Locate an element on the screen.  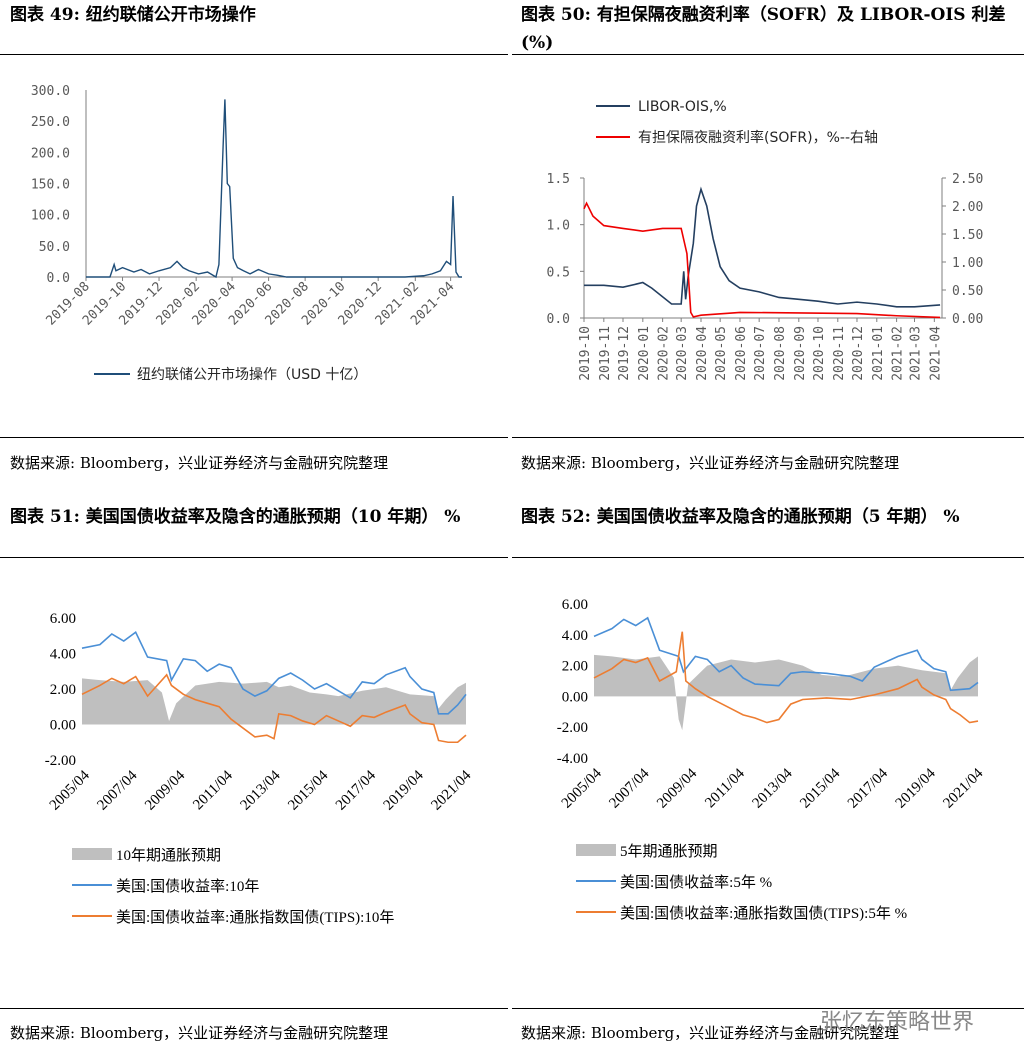
y-tick-label-left: 1.5 is located at coordinates (558, 179).